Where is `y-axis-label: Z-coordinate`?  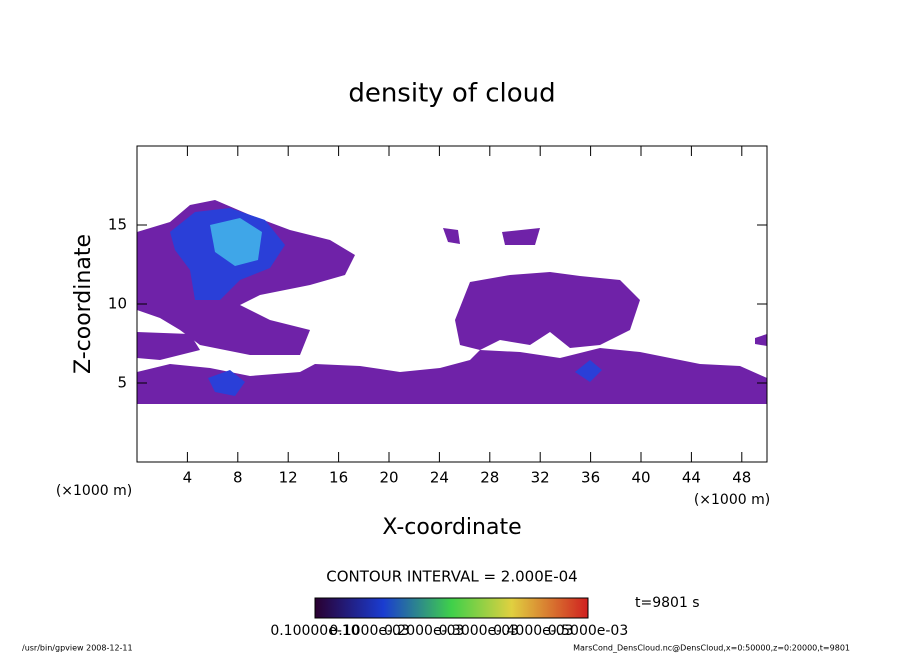
y-axis-label: Z-coordinate is located at coordinates (83, 304).